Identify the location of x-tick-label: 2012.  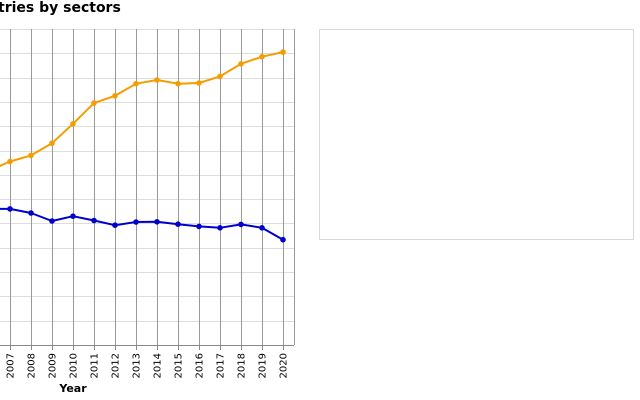
(116, 365).